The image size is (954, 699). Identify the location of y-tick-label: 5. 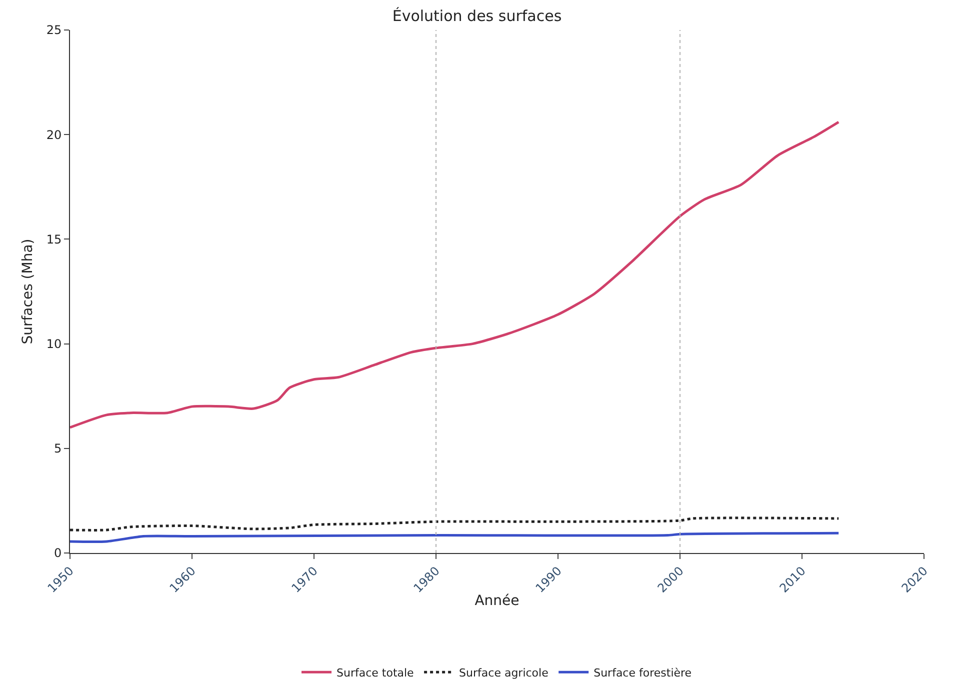
(58, 449).